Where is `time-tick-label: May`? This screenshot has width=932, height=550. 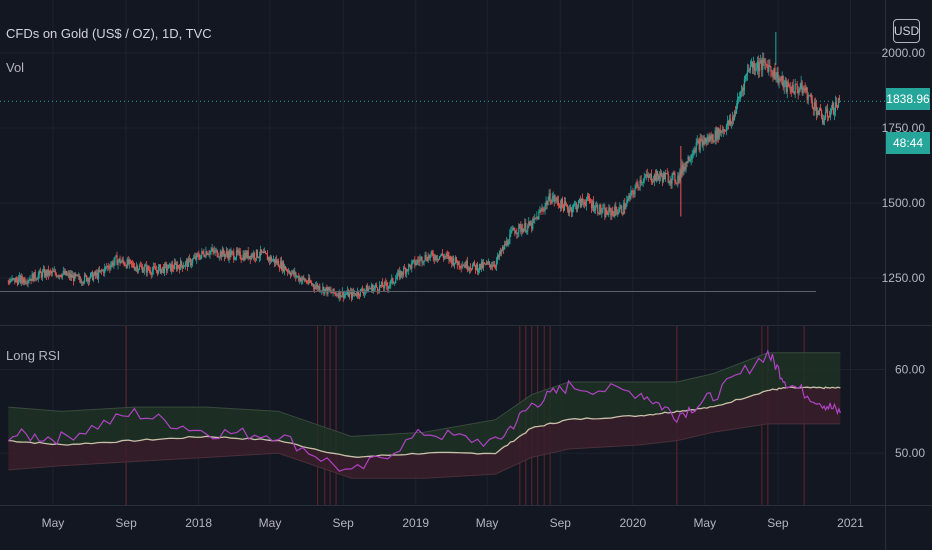 time-tick-label: May is located at coordinates (270, 523).